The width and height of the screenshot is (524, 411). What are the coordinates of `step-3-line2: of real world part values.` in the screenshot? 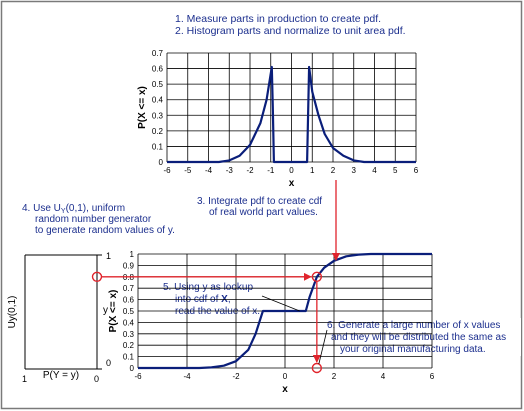 It's located at (263, 212).